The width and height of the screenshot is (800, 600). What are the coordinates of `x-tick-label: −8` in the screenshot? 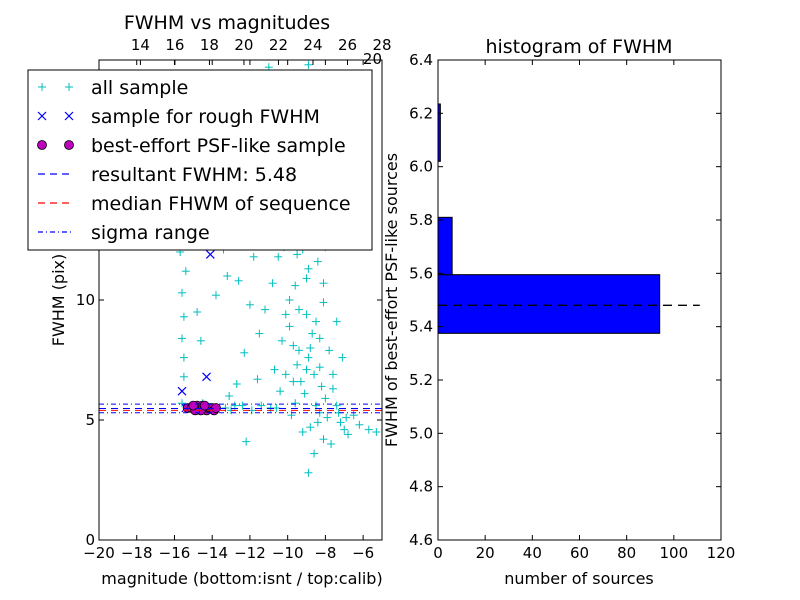 It's located at (325, 553).